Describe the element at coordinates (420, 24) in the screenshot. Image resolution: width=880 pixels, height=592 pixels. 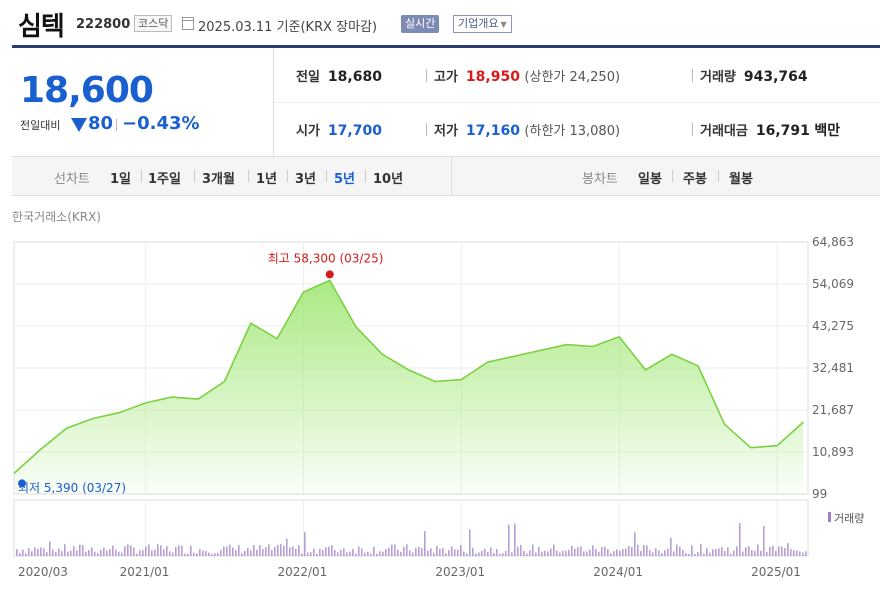
I see `realtime-button: 실시간` at that location.